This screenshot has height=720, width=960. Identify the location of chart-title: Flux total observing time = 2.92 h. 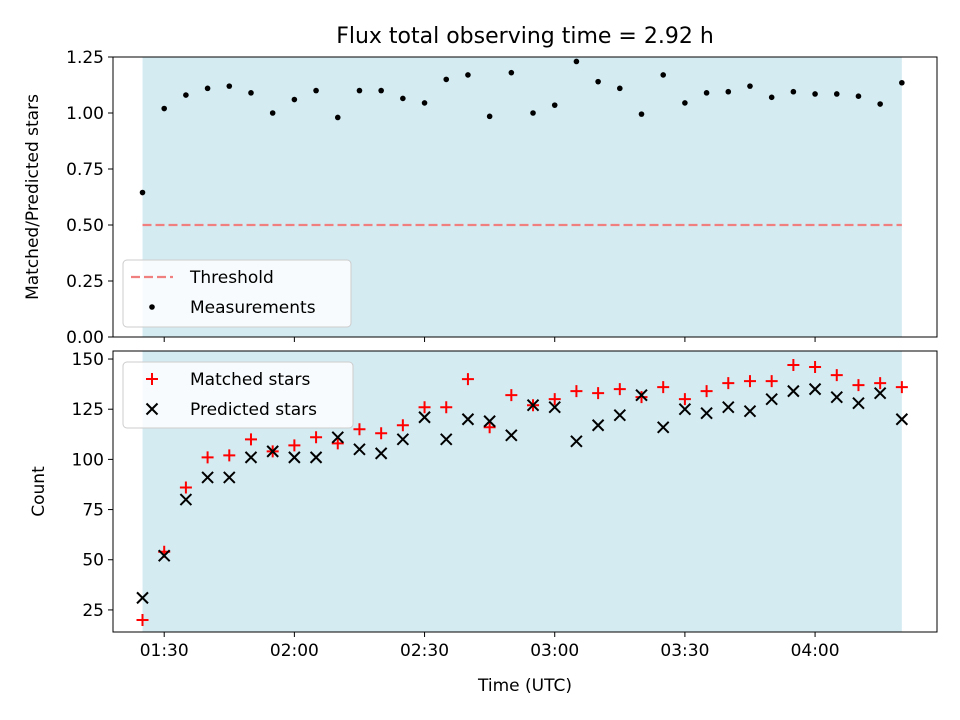
(525, 36).